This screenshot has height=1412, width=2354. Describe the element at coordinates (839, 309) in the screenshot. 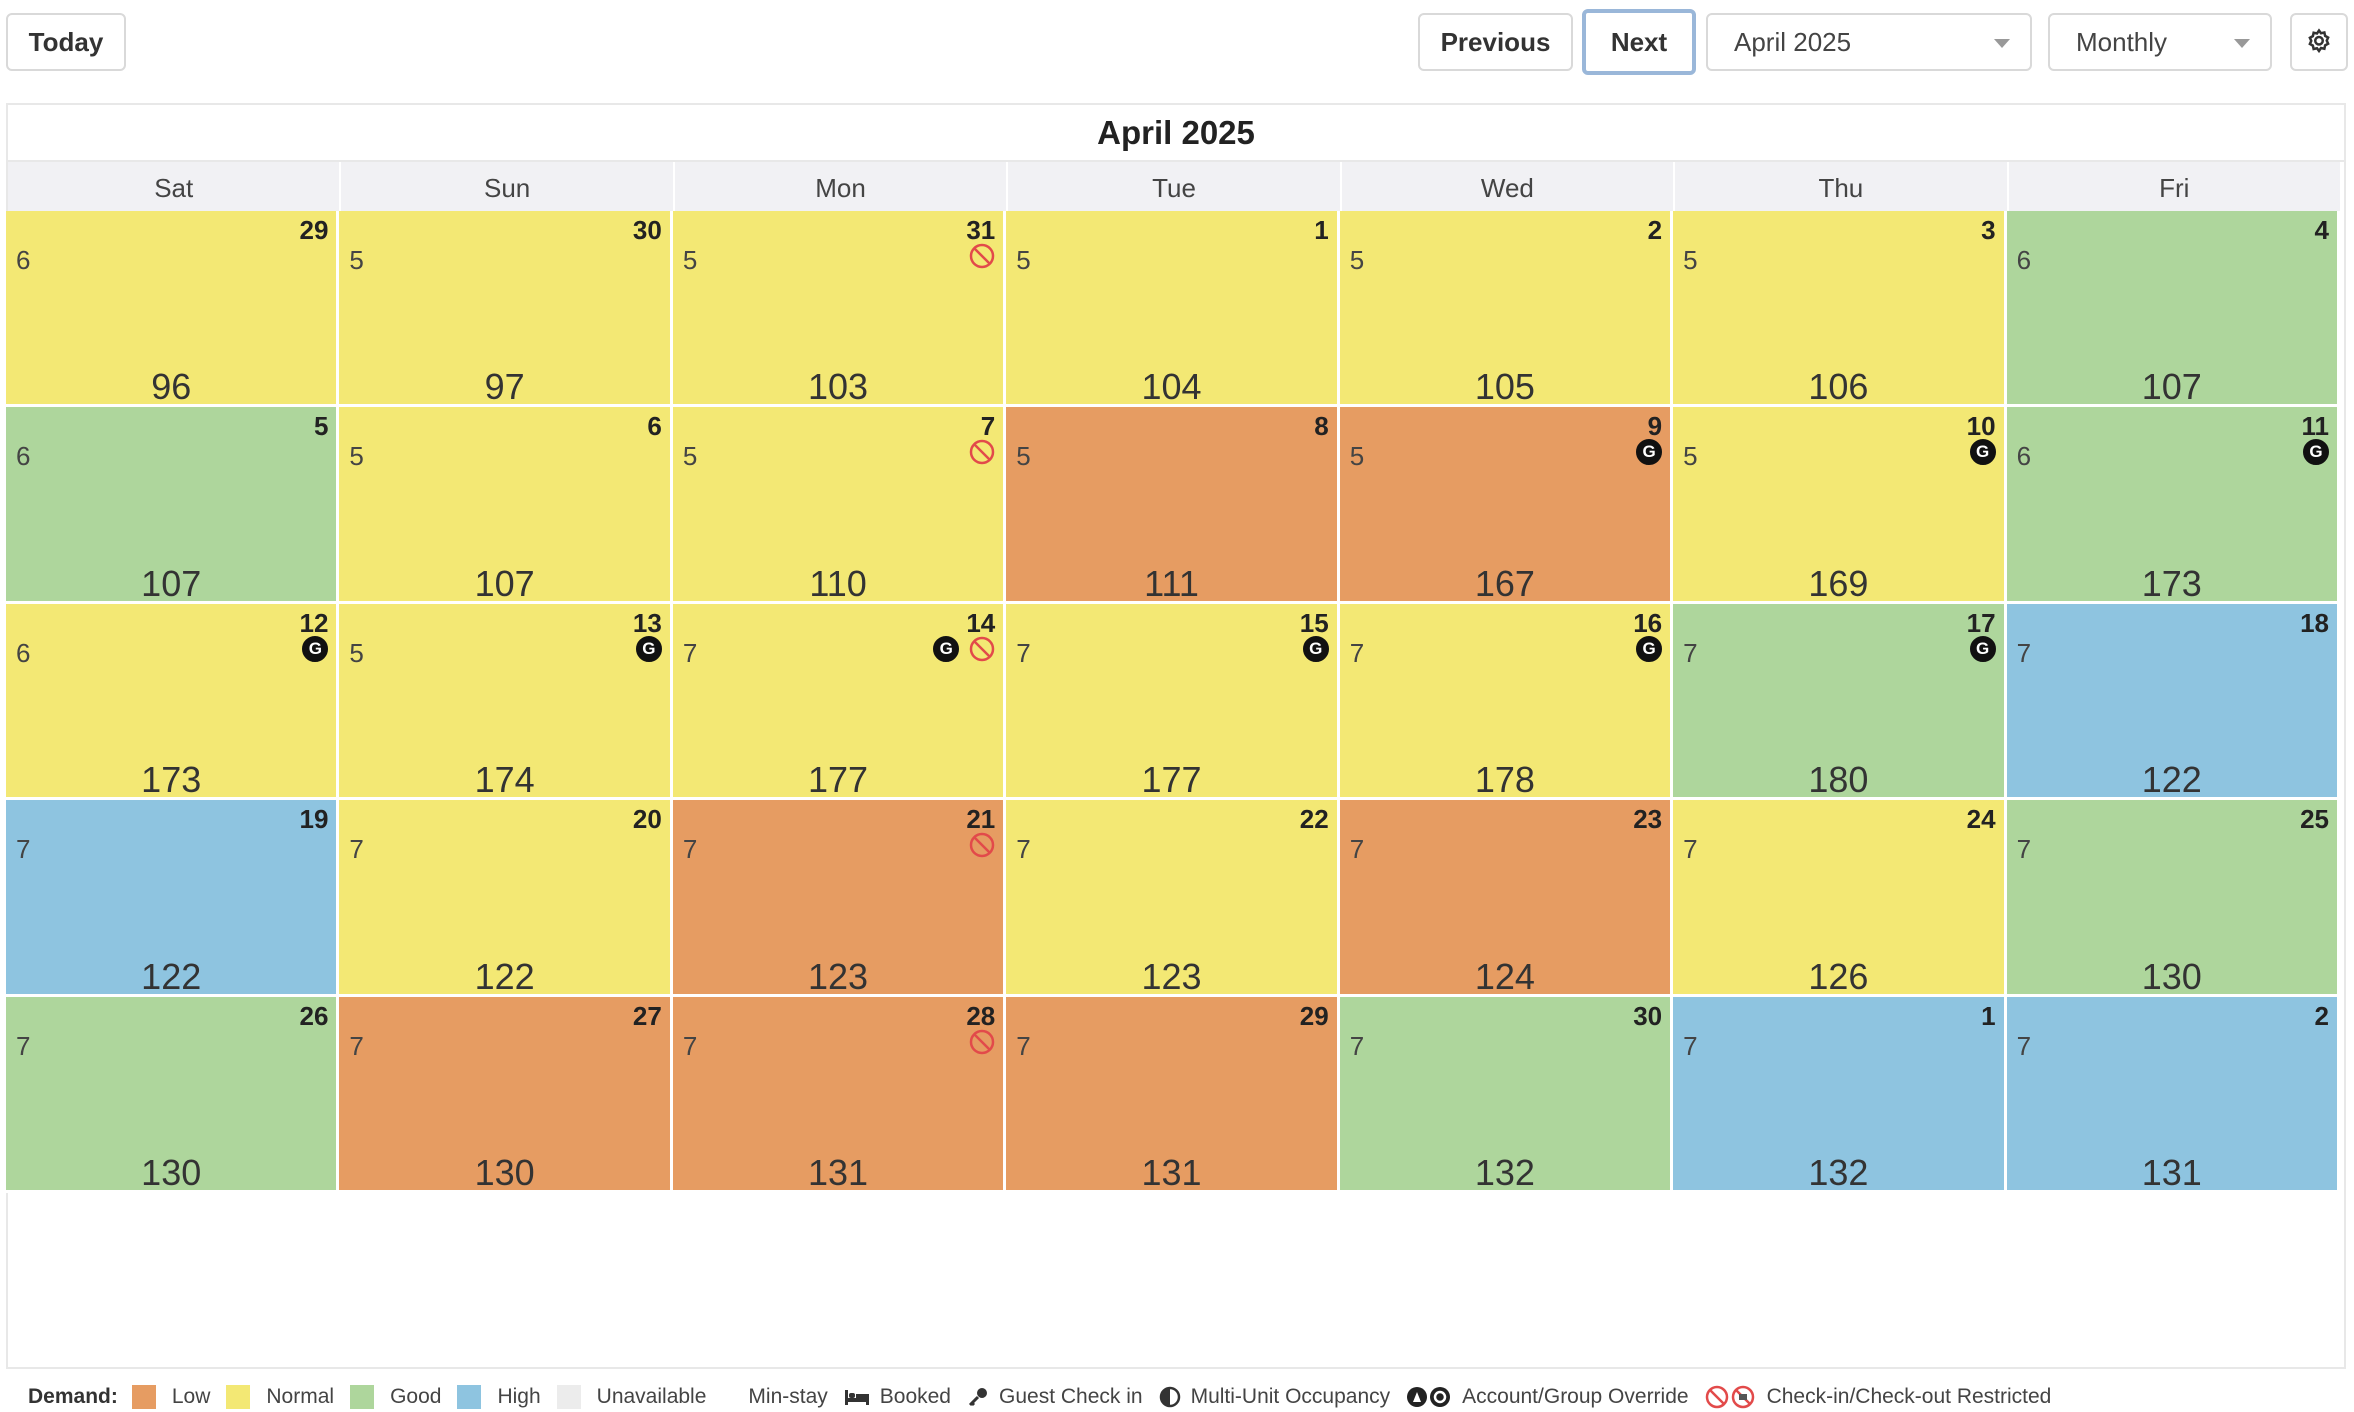

I see `calendar-day-cell: 31 5 103` at that location.